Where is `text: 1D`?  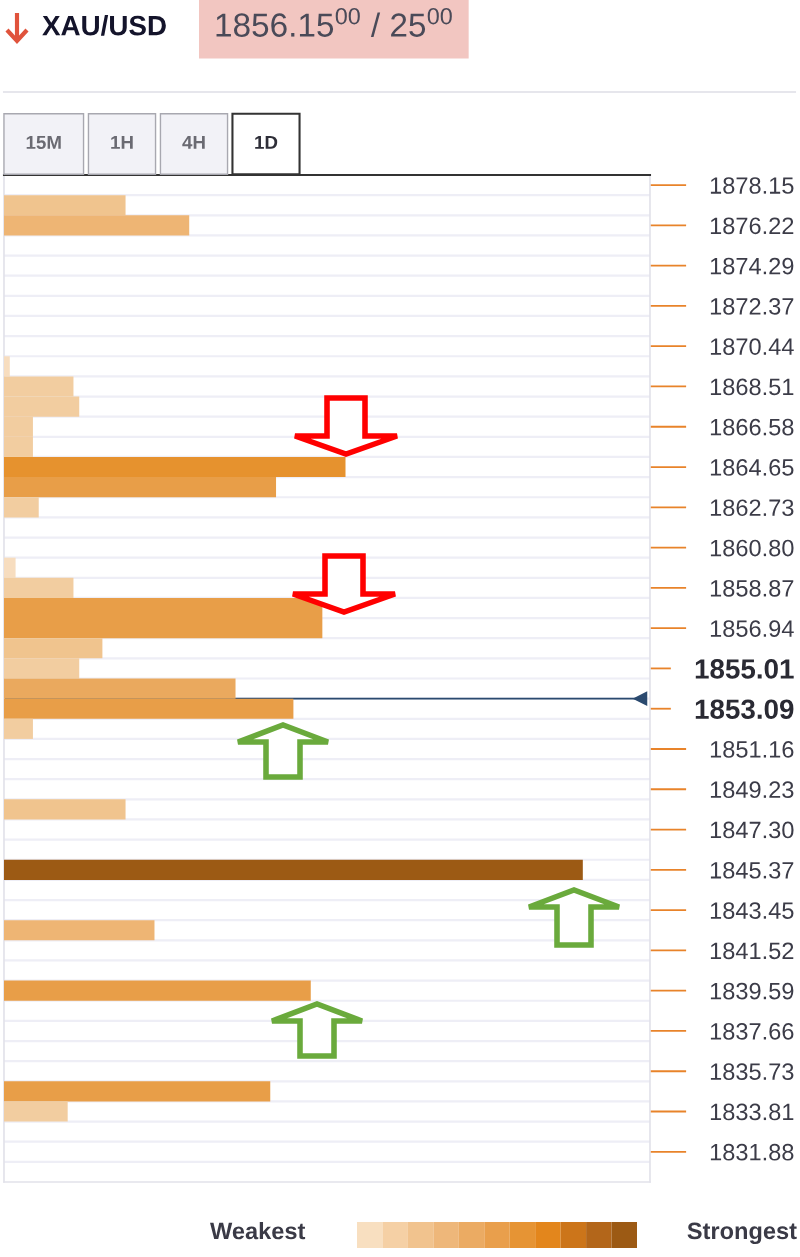 text: 1D is located at coordinates (266, 142).